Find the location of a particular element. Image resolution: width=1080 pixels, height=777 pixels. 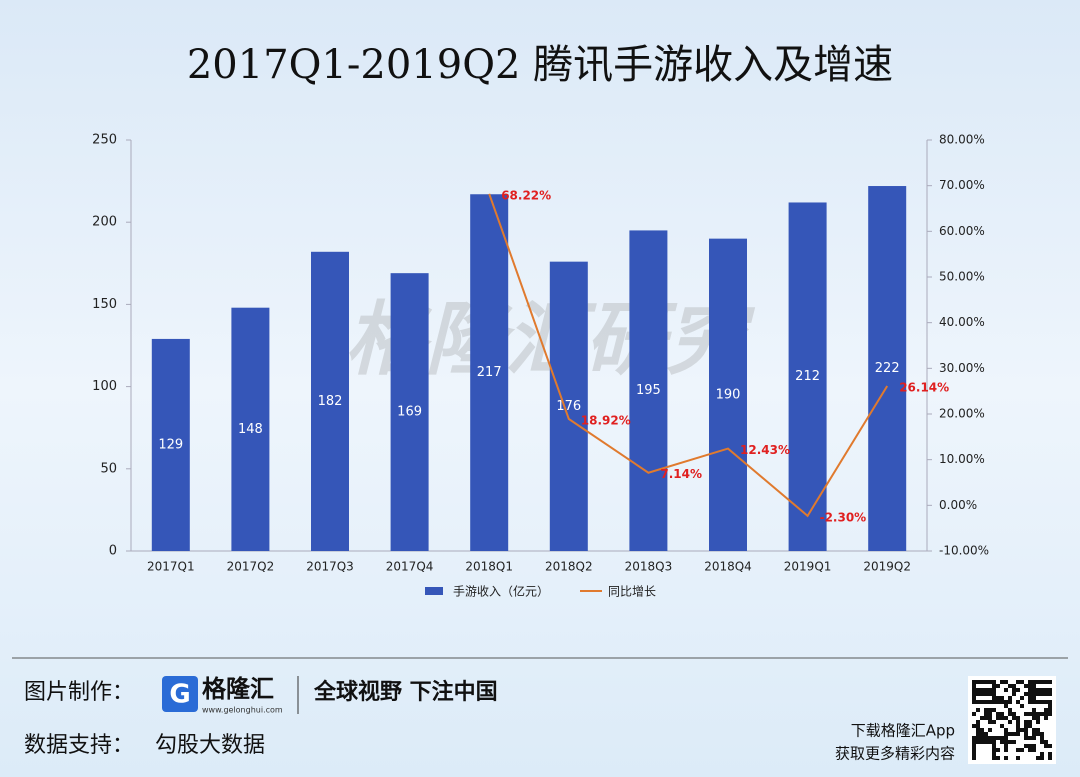

line-value-label: 26.14% is located at coordinates (924, 387).